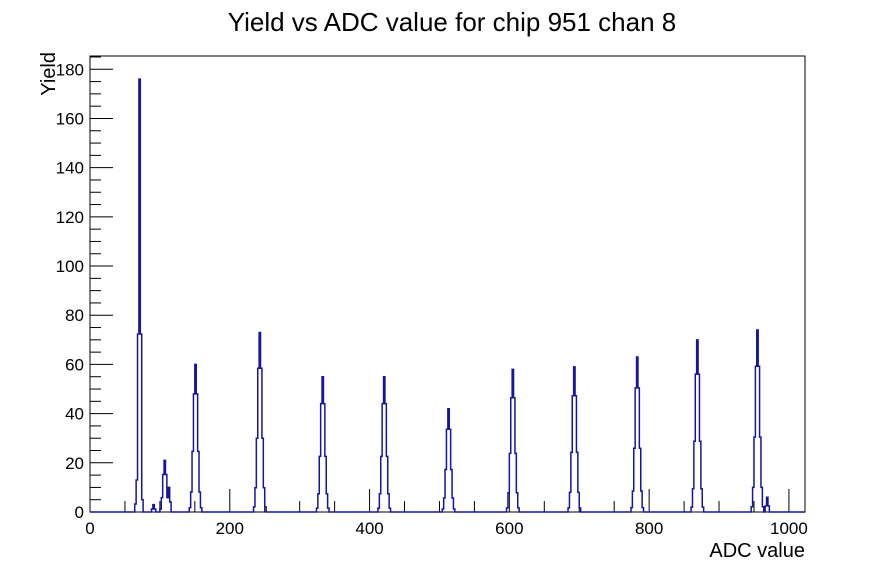  What do you see at coordinates (70, 266) in the screenshot?
I see `y-tick-label: 100` at bounding box center [70, 266].